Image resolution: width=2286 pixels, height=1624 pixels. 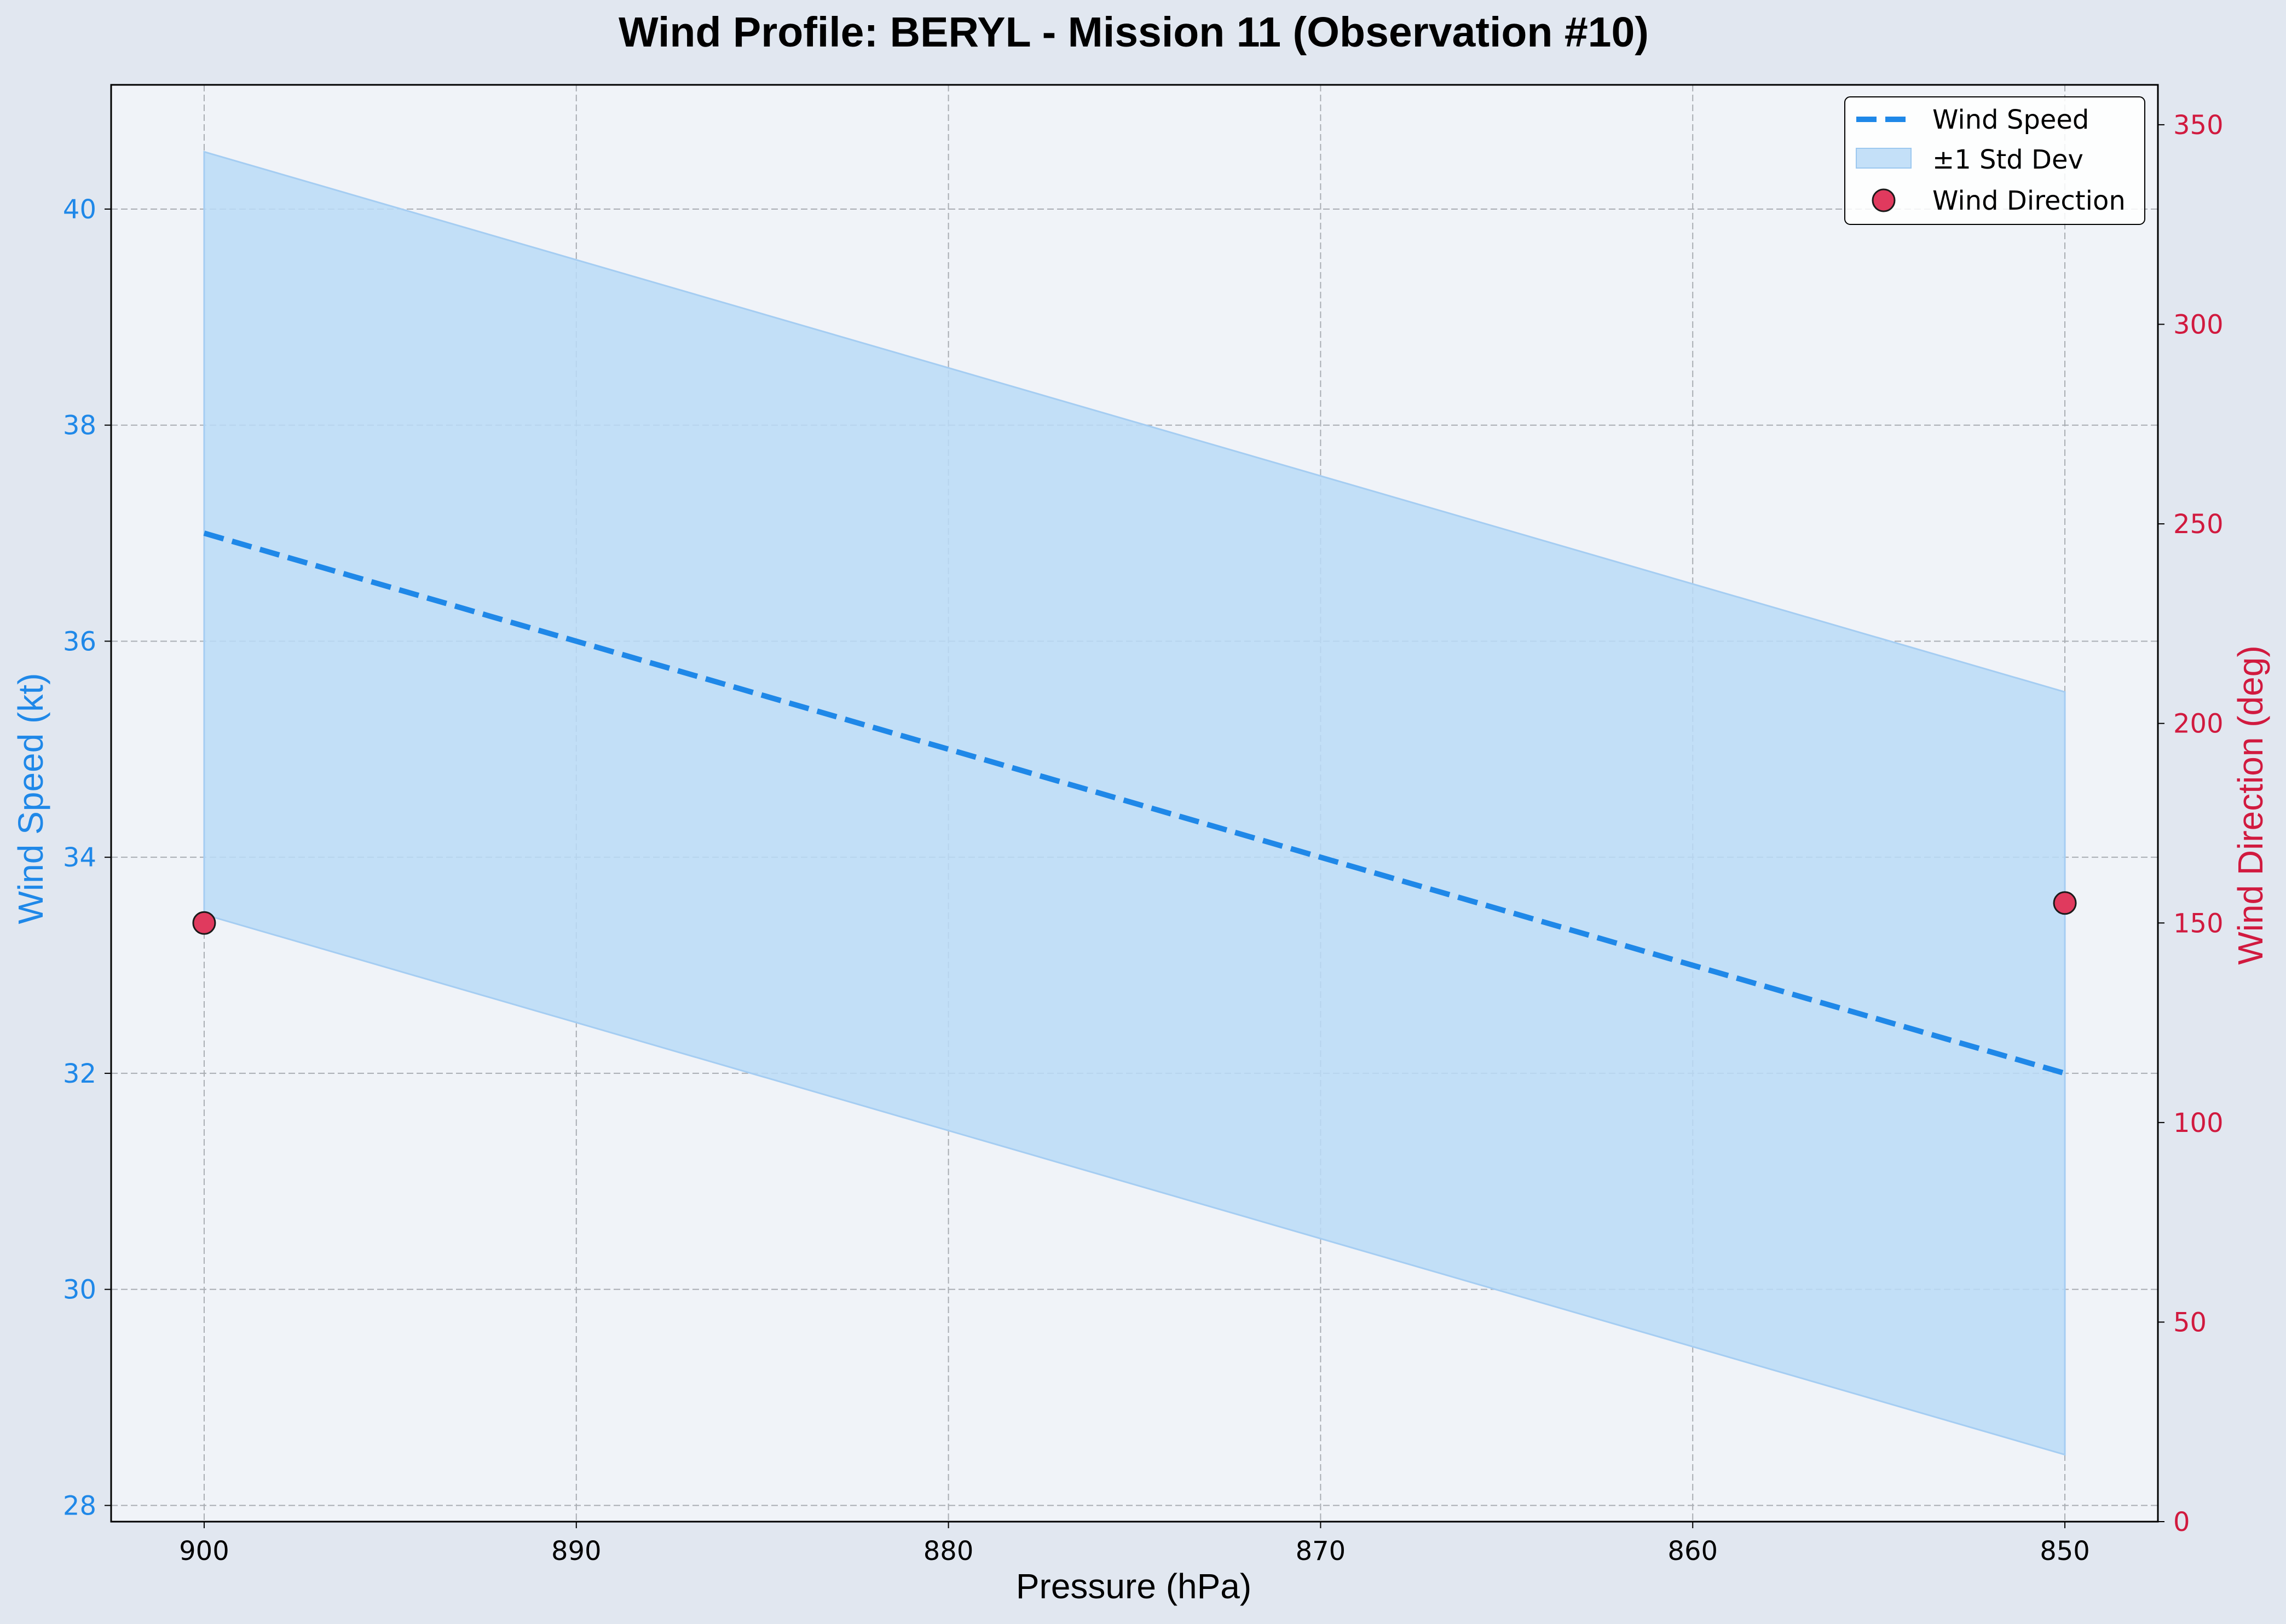 What do you see at coordinates (2008, 160) in the screenshot?
I see `legend-std-dev-label: ±1 Std Dev` at bounding box center [2008, 160].